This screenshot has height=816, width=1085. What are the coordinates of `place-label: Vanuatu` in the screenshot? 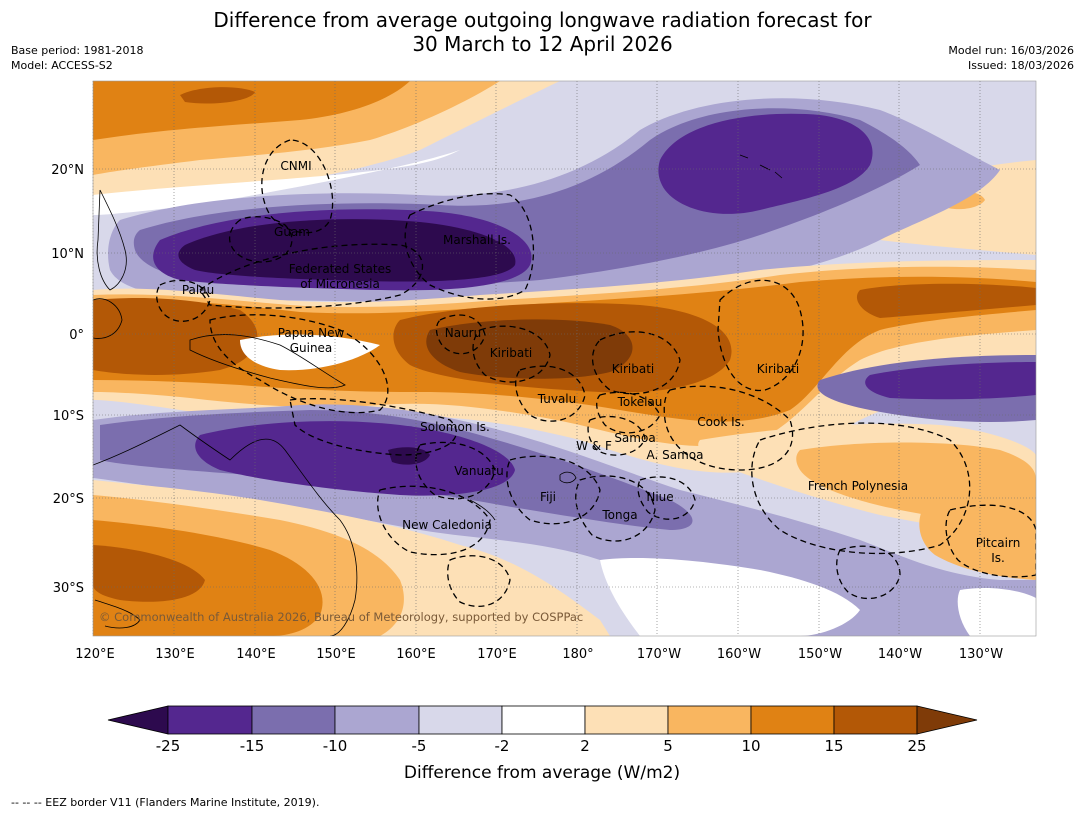 It's located at (479, 471).